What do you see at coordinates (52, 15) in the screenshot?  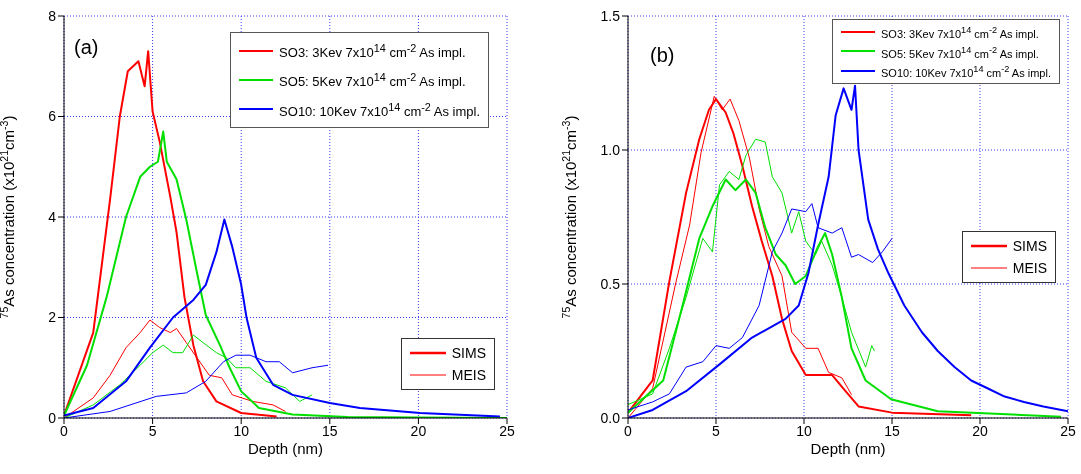 I see `y-tick-label: 8` at bounding box center [52, 15].